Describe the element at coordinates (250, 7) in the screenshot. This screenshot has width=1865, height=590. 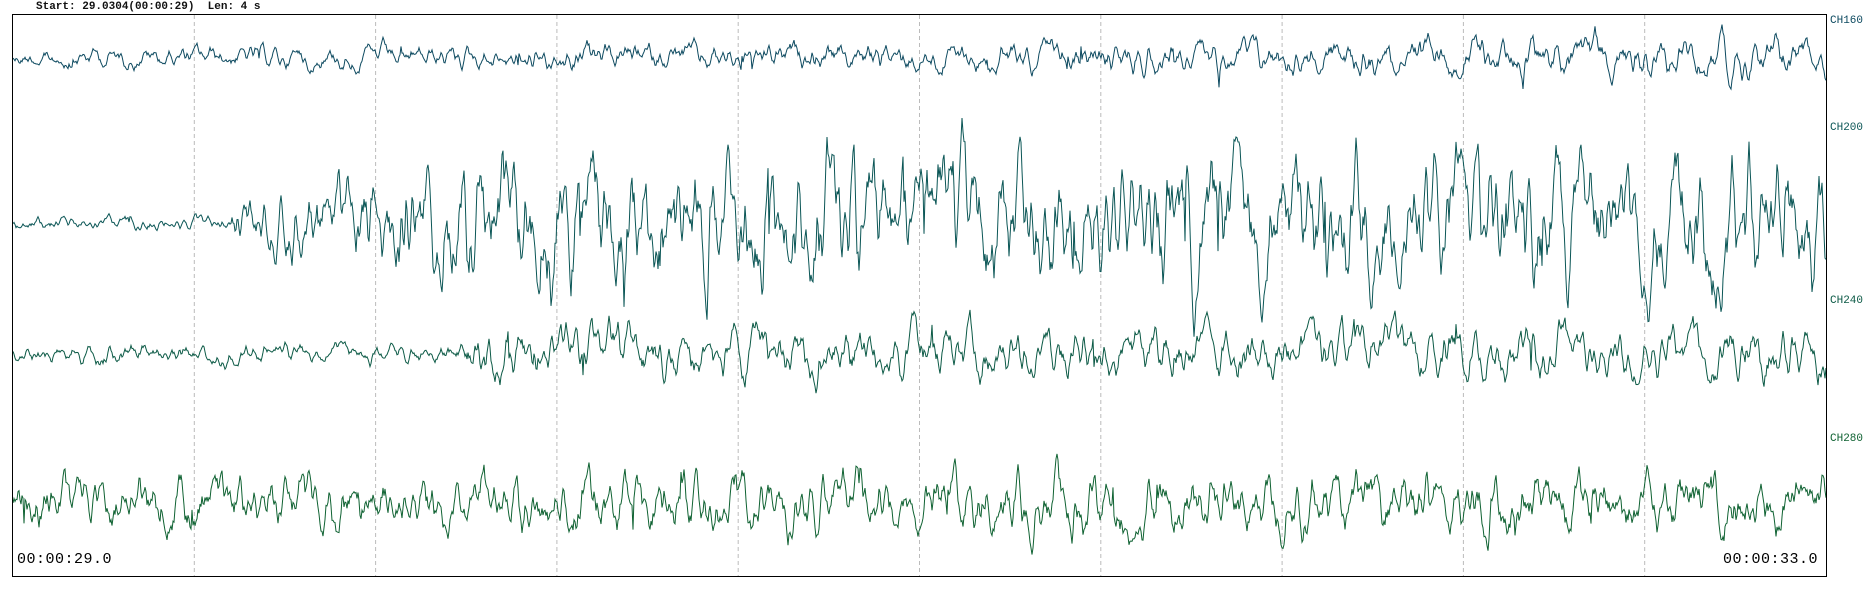
I see `len-value: 4 s` at that location.